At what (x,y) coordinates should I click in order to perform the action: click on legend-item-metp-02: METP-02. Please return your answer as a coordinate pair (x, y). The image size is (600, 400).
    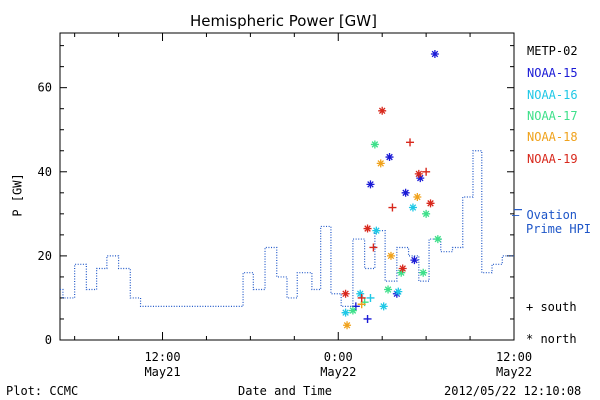
    Looking at the image, I should click on (552, 51).